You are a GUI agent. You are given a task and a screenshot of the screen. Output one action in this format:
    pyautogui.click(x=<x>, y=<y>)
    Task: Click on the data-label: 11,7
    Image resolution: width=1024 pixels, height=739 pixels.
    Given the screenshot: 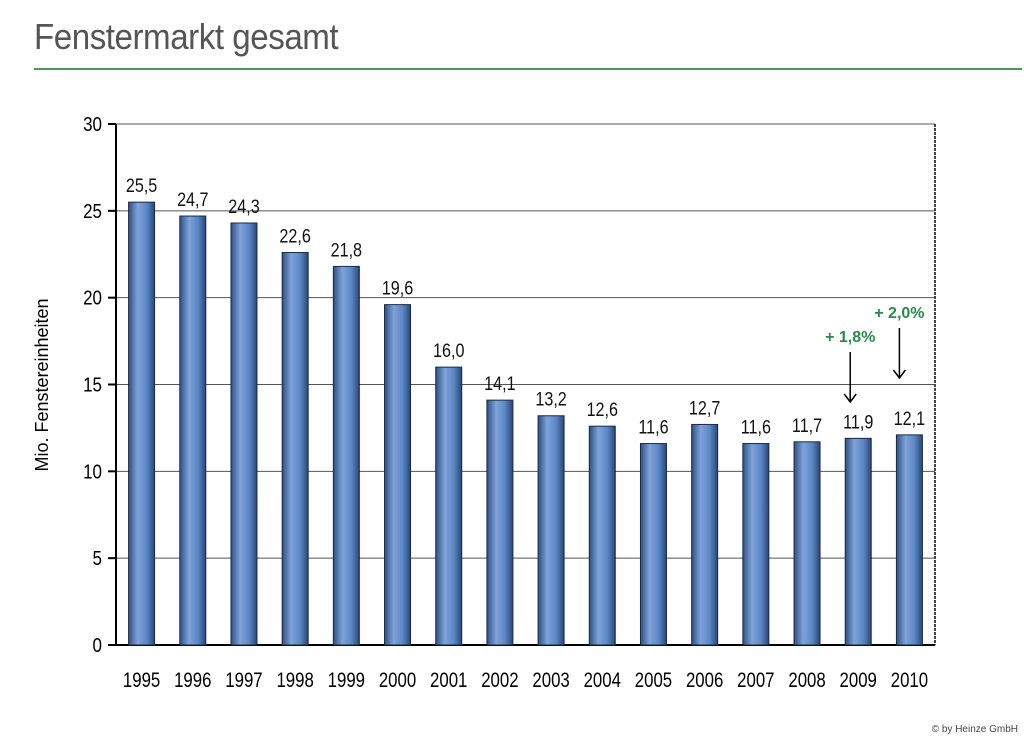 What is the action you would take?
    pyautogui.click(x=807, y=426)
    